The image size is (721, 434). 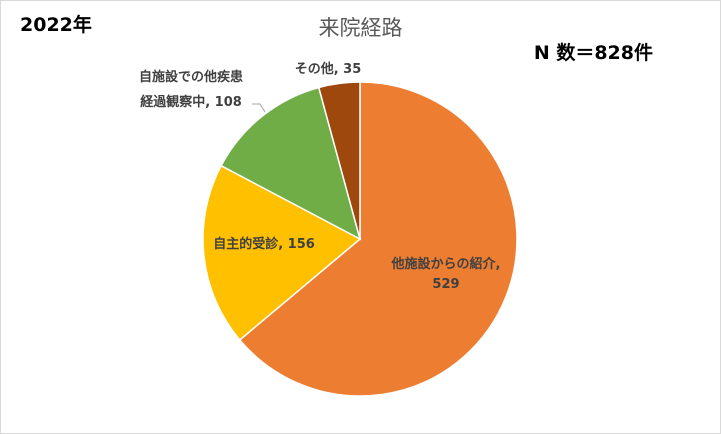 What do you see at coordinates (259, 108) in the screenshot?
I see `label-leader-line` at bounding box center [259, 108].